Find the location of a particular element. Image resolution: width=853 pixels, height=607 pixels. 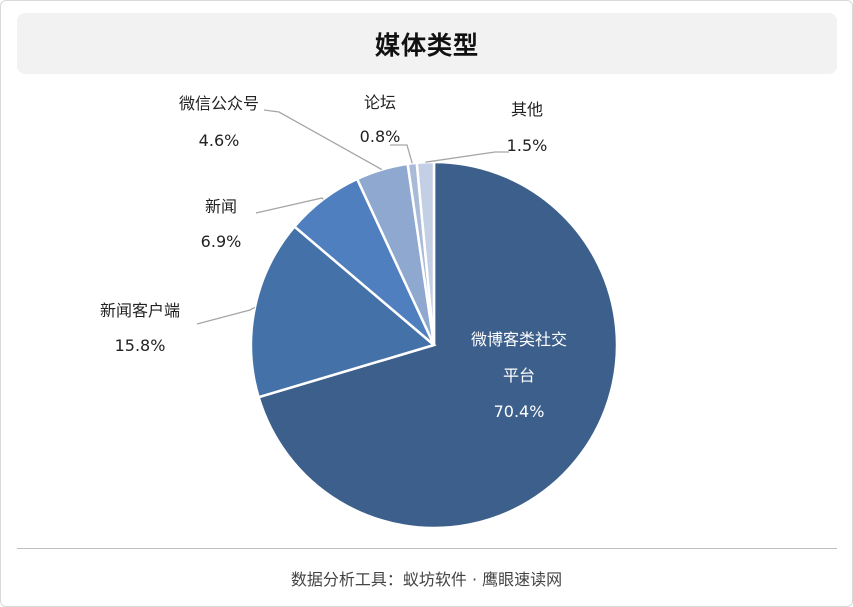

slice-percent-label: 6.9% is located at coordinates (221, 241).